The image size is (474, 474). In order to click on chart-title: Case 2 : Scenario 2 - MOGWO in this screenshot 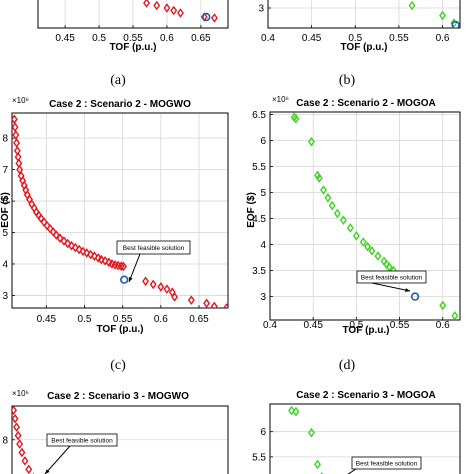, I will do `click(120, 104)`.